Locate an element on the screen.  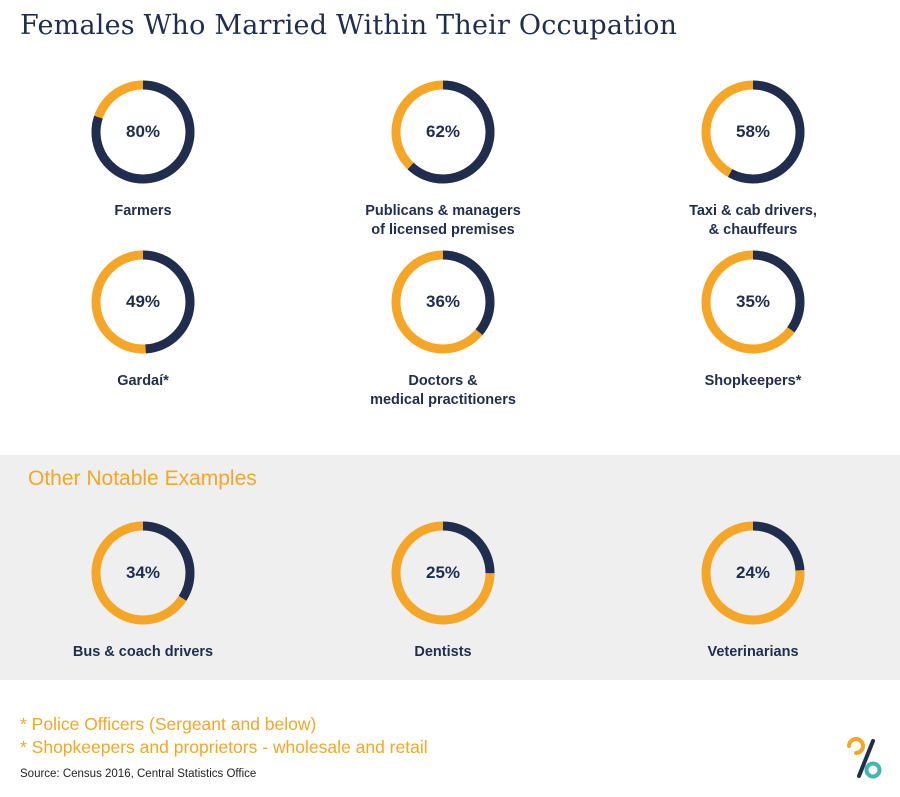
category-label-line: Veterinarians is located at coordinates (753, 652).